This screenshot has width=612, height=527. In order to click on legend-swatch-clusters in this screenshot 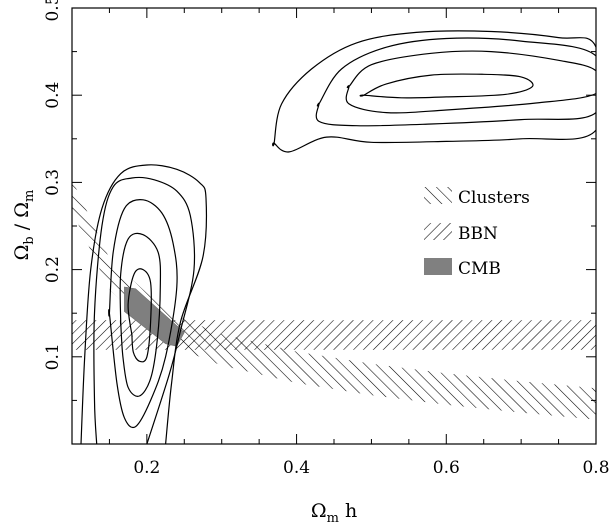, I will do `click(438, 195)`.